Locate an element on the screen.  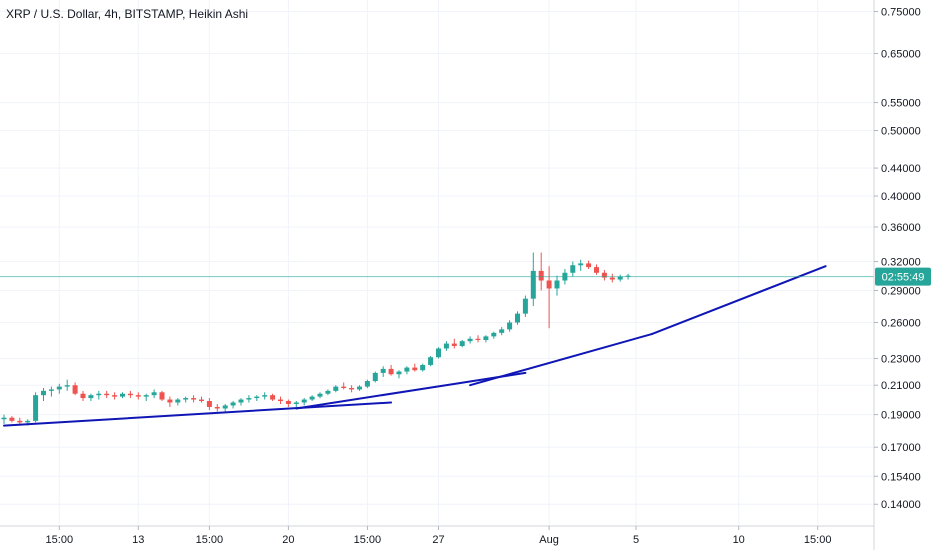
price-tick-label: 0.29000 is located at coordinates (901, 291).